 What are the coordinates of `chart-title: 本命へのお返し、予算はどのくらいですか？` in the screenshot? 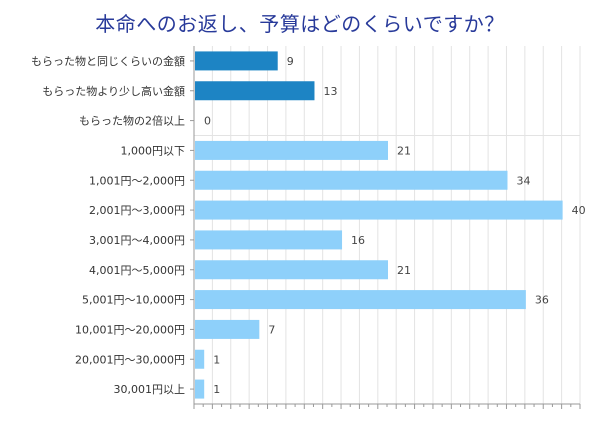 It's located at (300, 24).